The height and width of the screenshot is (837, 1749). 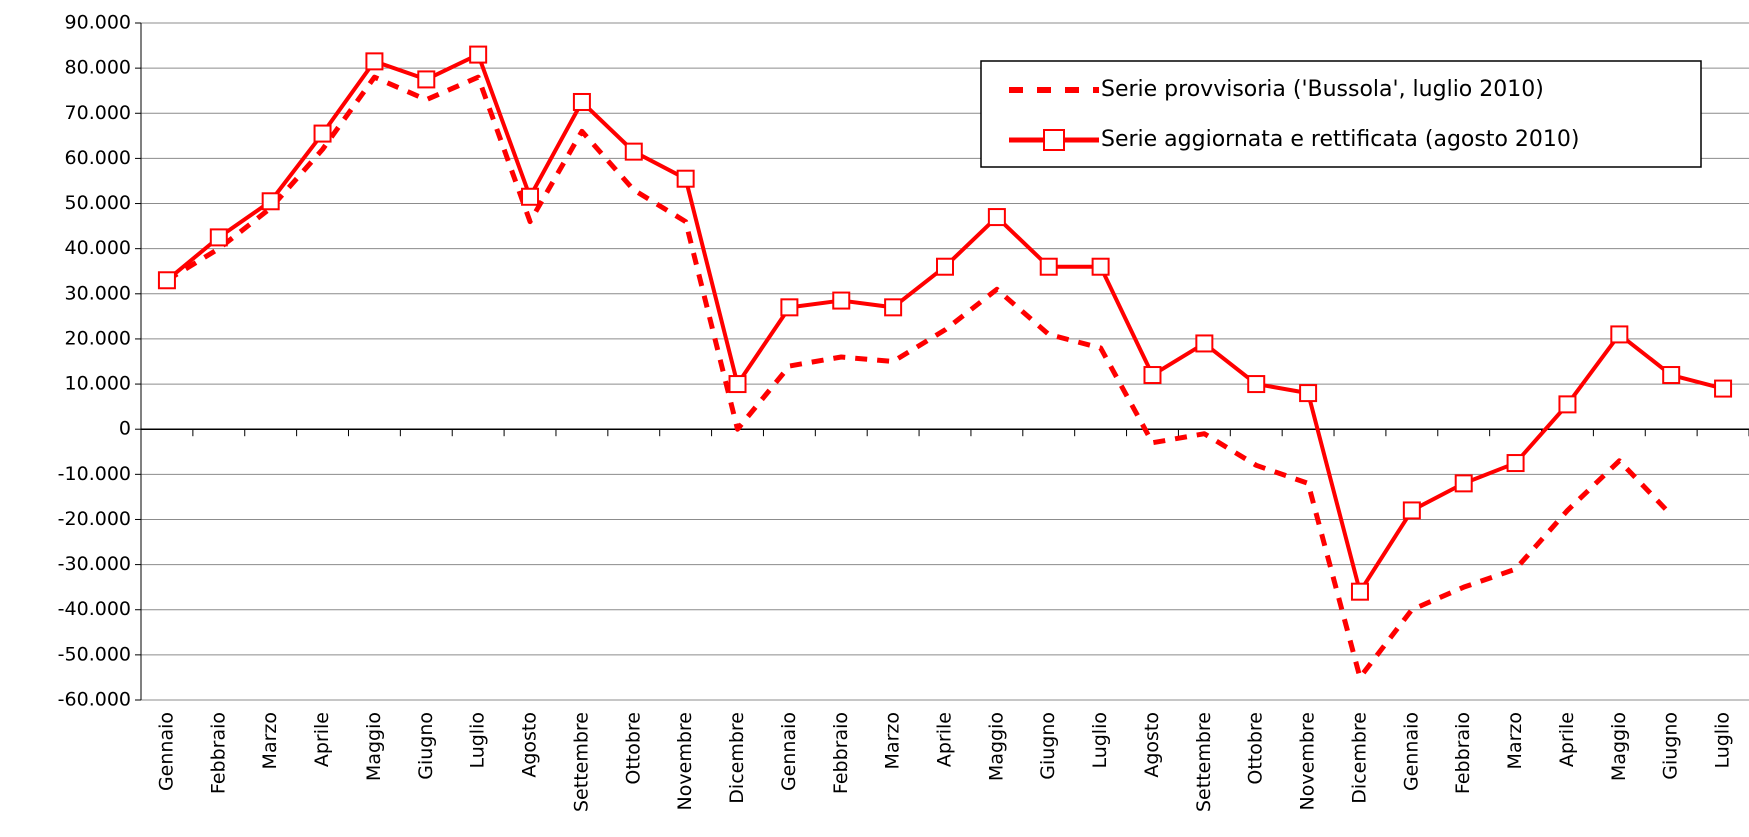 I want to click on y-tick-label: 50.000, so click(x=98, y=203).